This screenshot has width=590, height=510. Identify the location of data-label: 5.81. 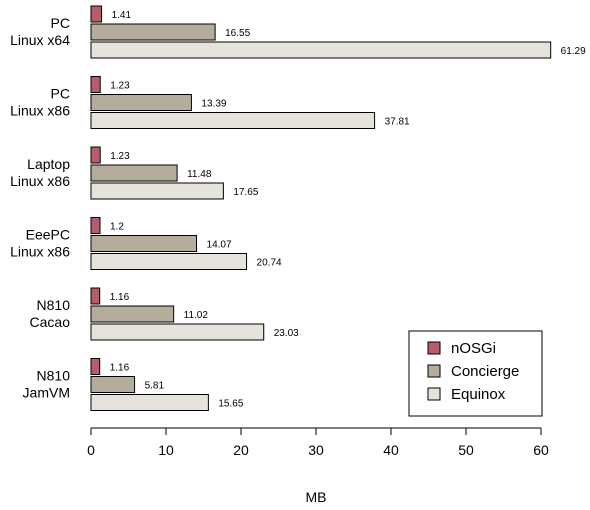
(155, 386).